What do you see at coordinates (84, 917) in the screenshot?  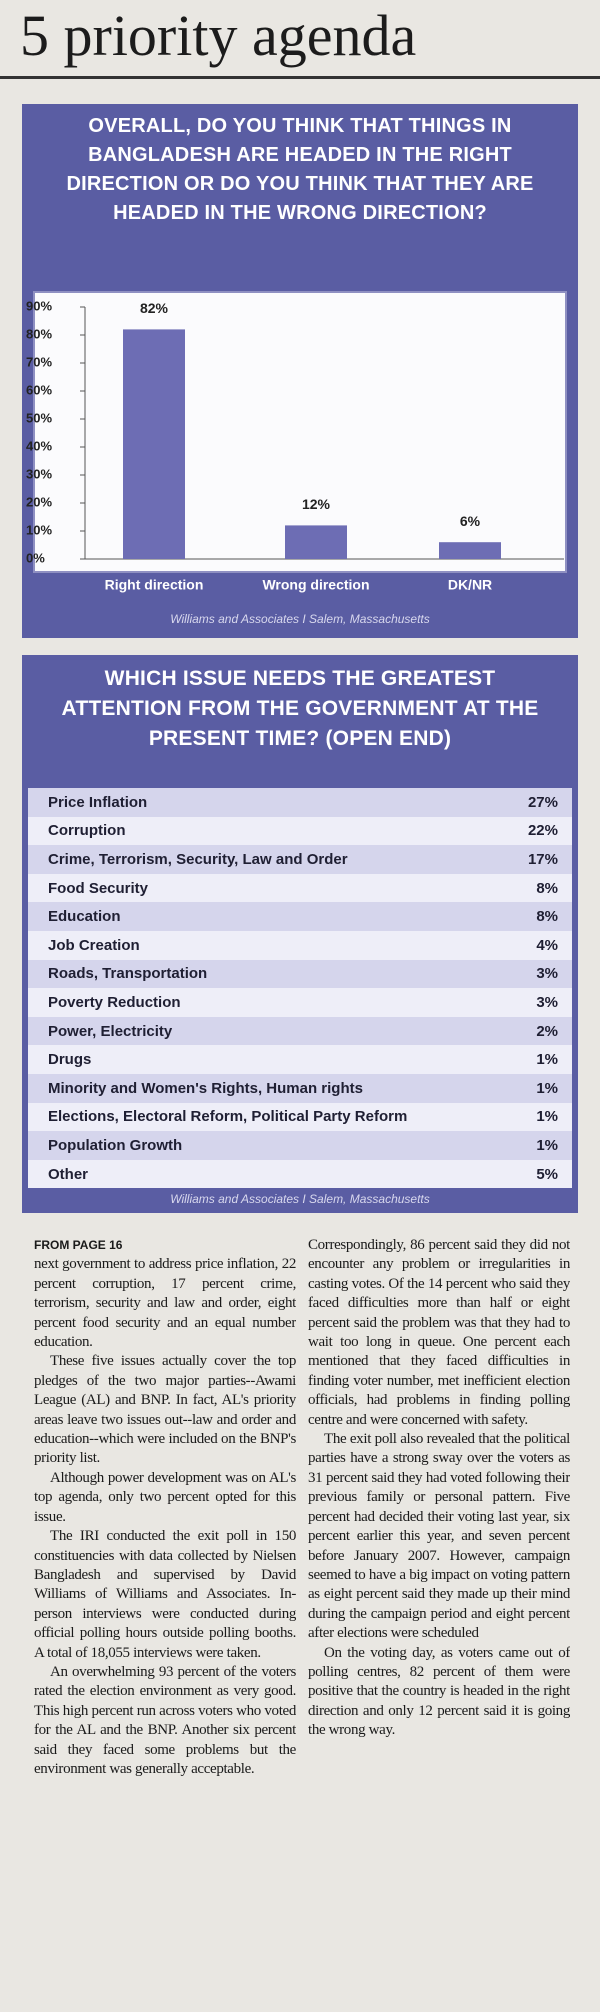 I see `issue-cell: Education` at bounding box center [84, 917].